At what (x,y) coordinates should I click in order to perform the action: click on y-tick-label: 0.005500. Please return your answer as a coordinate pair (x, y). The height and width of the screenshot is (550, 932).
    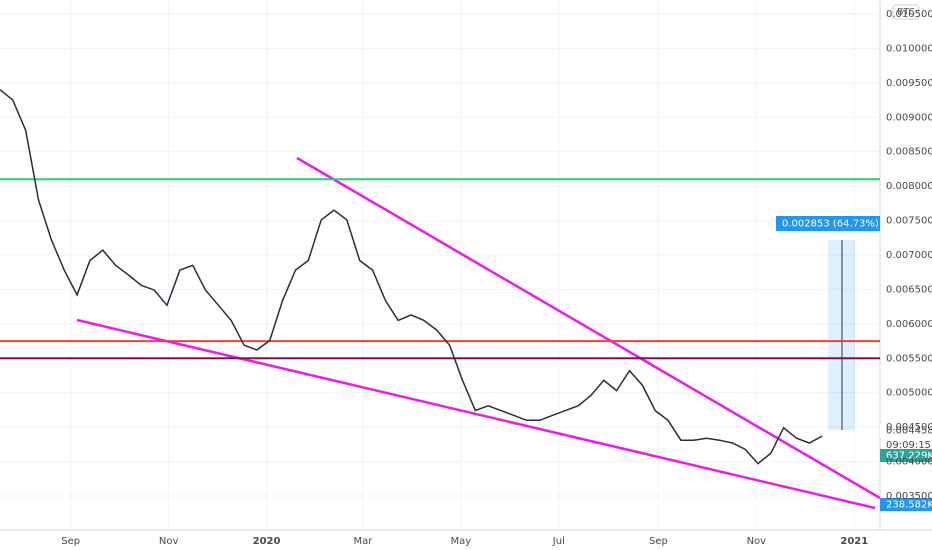
    Looking at the image, I should click on (909, 358).